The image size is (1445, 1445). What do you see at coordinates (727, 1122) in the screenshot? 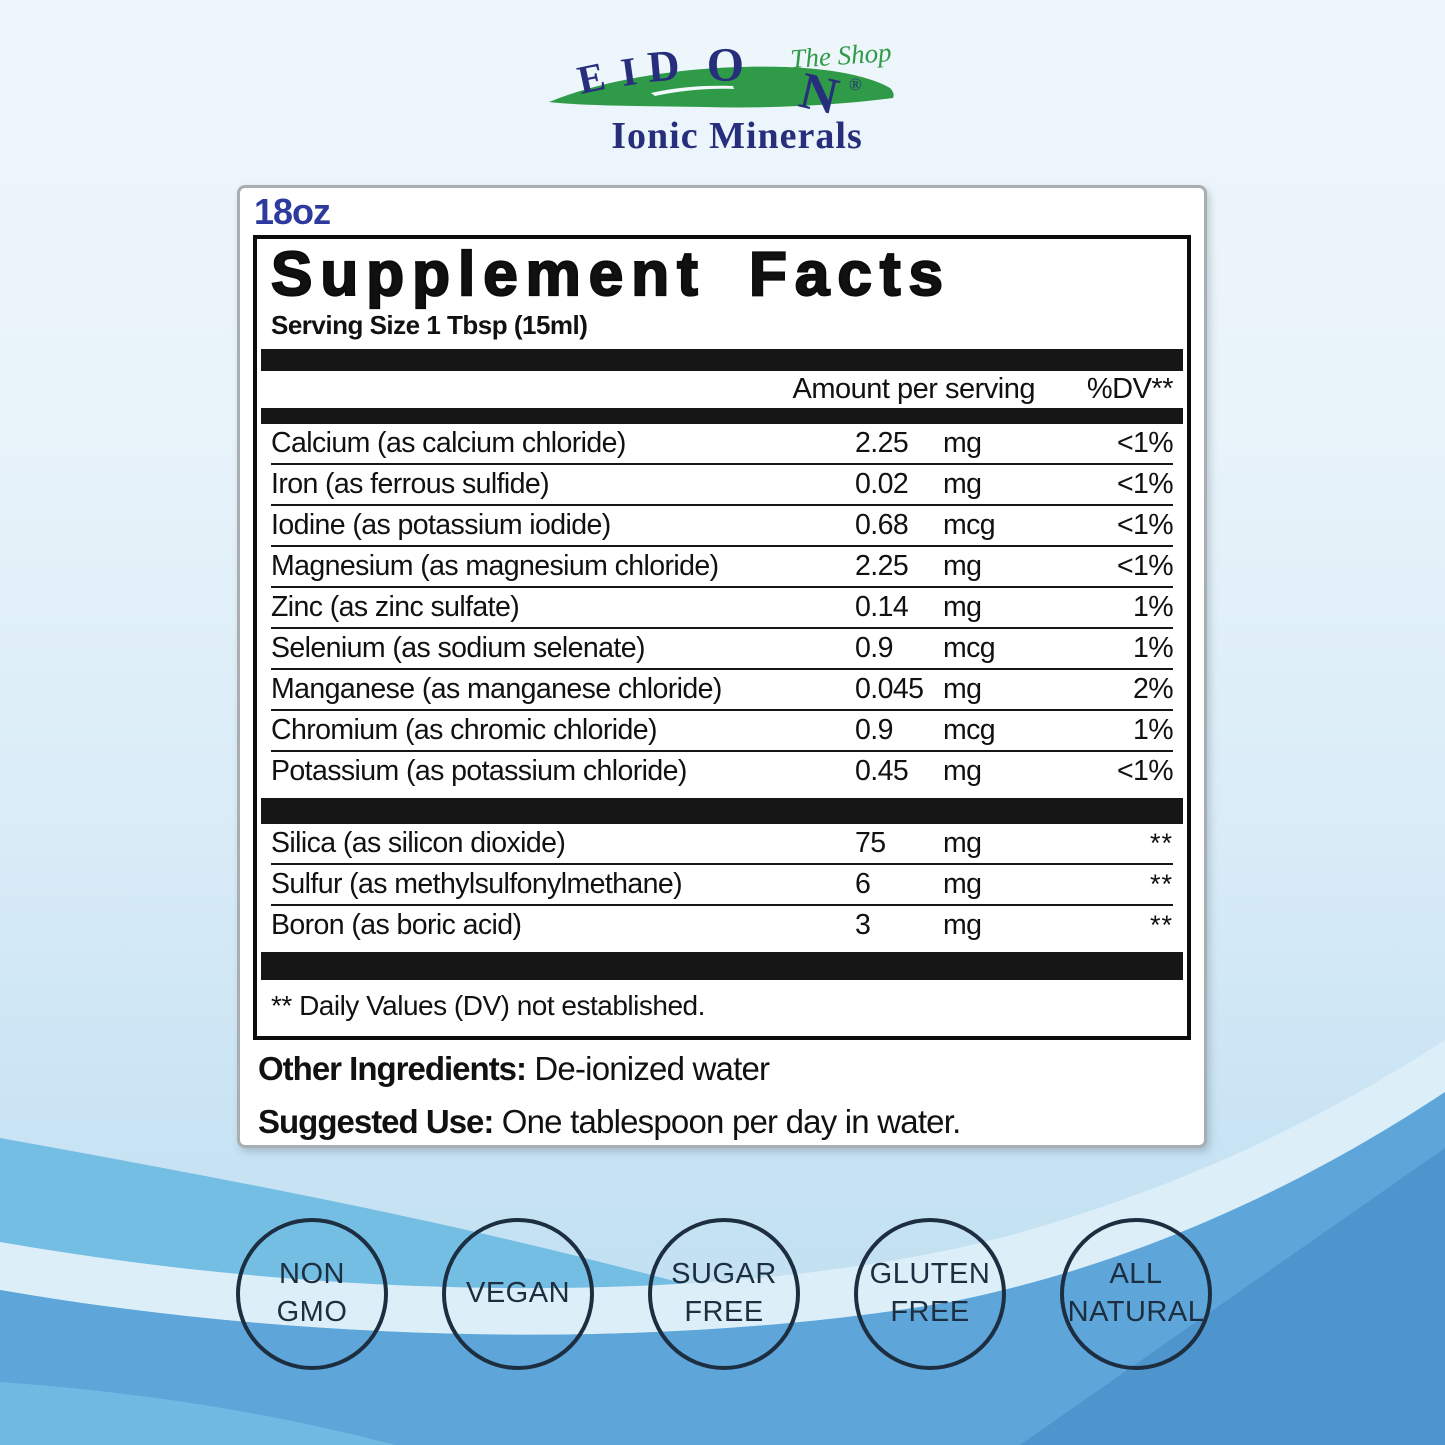
I see `suggested-use-value: One tablespoon per day in water.` at bounding box center [727, 1122].